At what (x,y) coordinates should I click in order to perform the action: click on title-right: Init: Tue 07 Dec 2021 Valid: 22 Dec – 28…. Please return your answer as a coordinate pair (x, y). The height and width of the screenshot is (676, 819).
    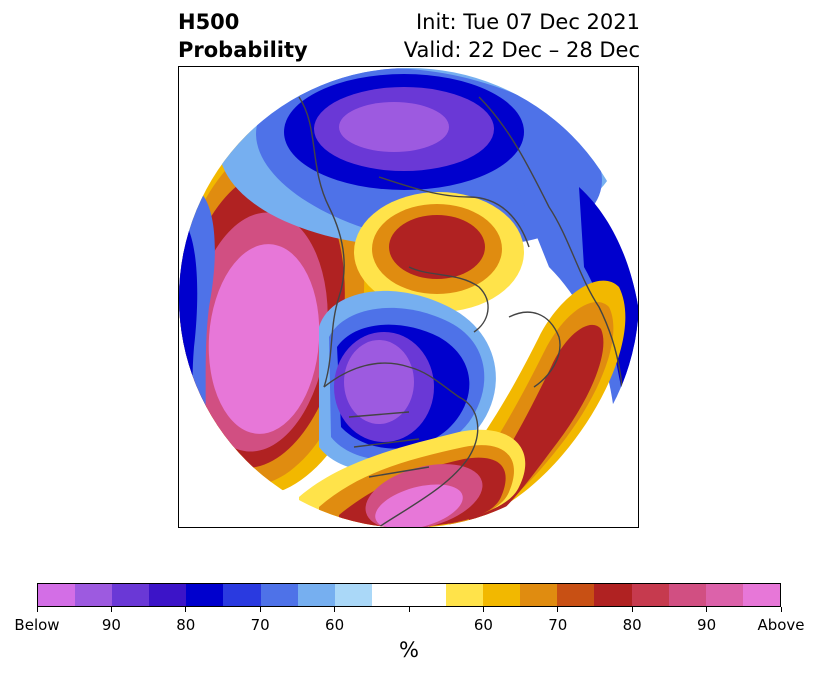
    Looking at the image, I should click on (522, 36).